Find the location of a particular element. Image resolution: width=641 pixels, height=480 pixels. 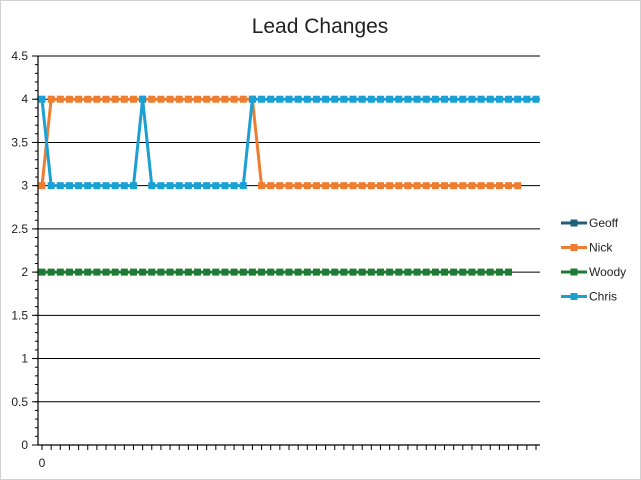

legend-label: Geoff is located at coordinates (604, 223).